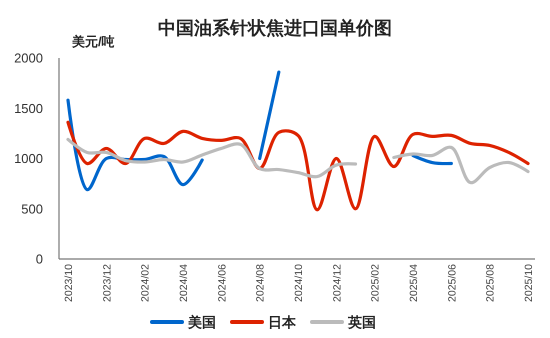 The width and height of the screenshot is (550, 338). Describe the element at coordinates (529, 283) in the screenshot. I see `x-tick-label: 2025/10` at that location.